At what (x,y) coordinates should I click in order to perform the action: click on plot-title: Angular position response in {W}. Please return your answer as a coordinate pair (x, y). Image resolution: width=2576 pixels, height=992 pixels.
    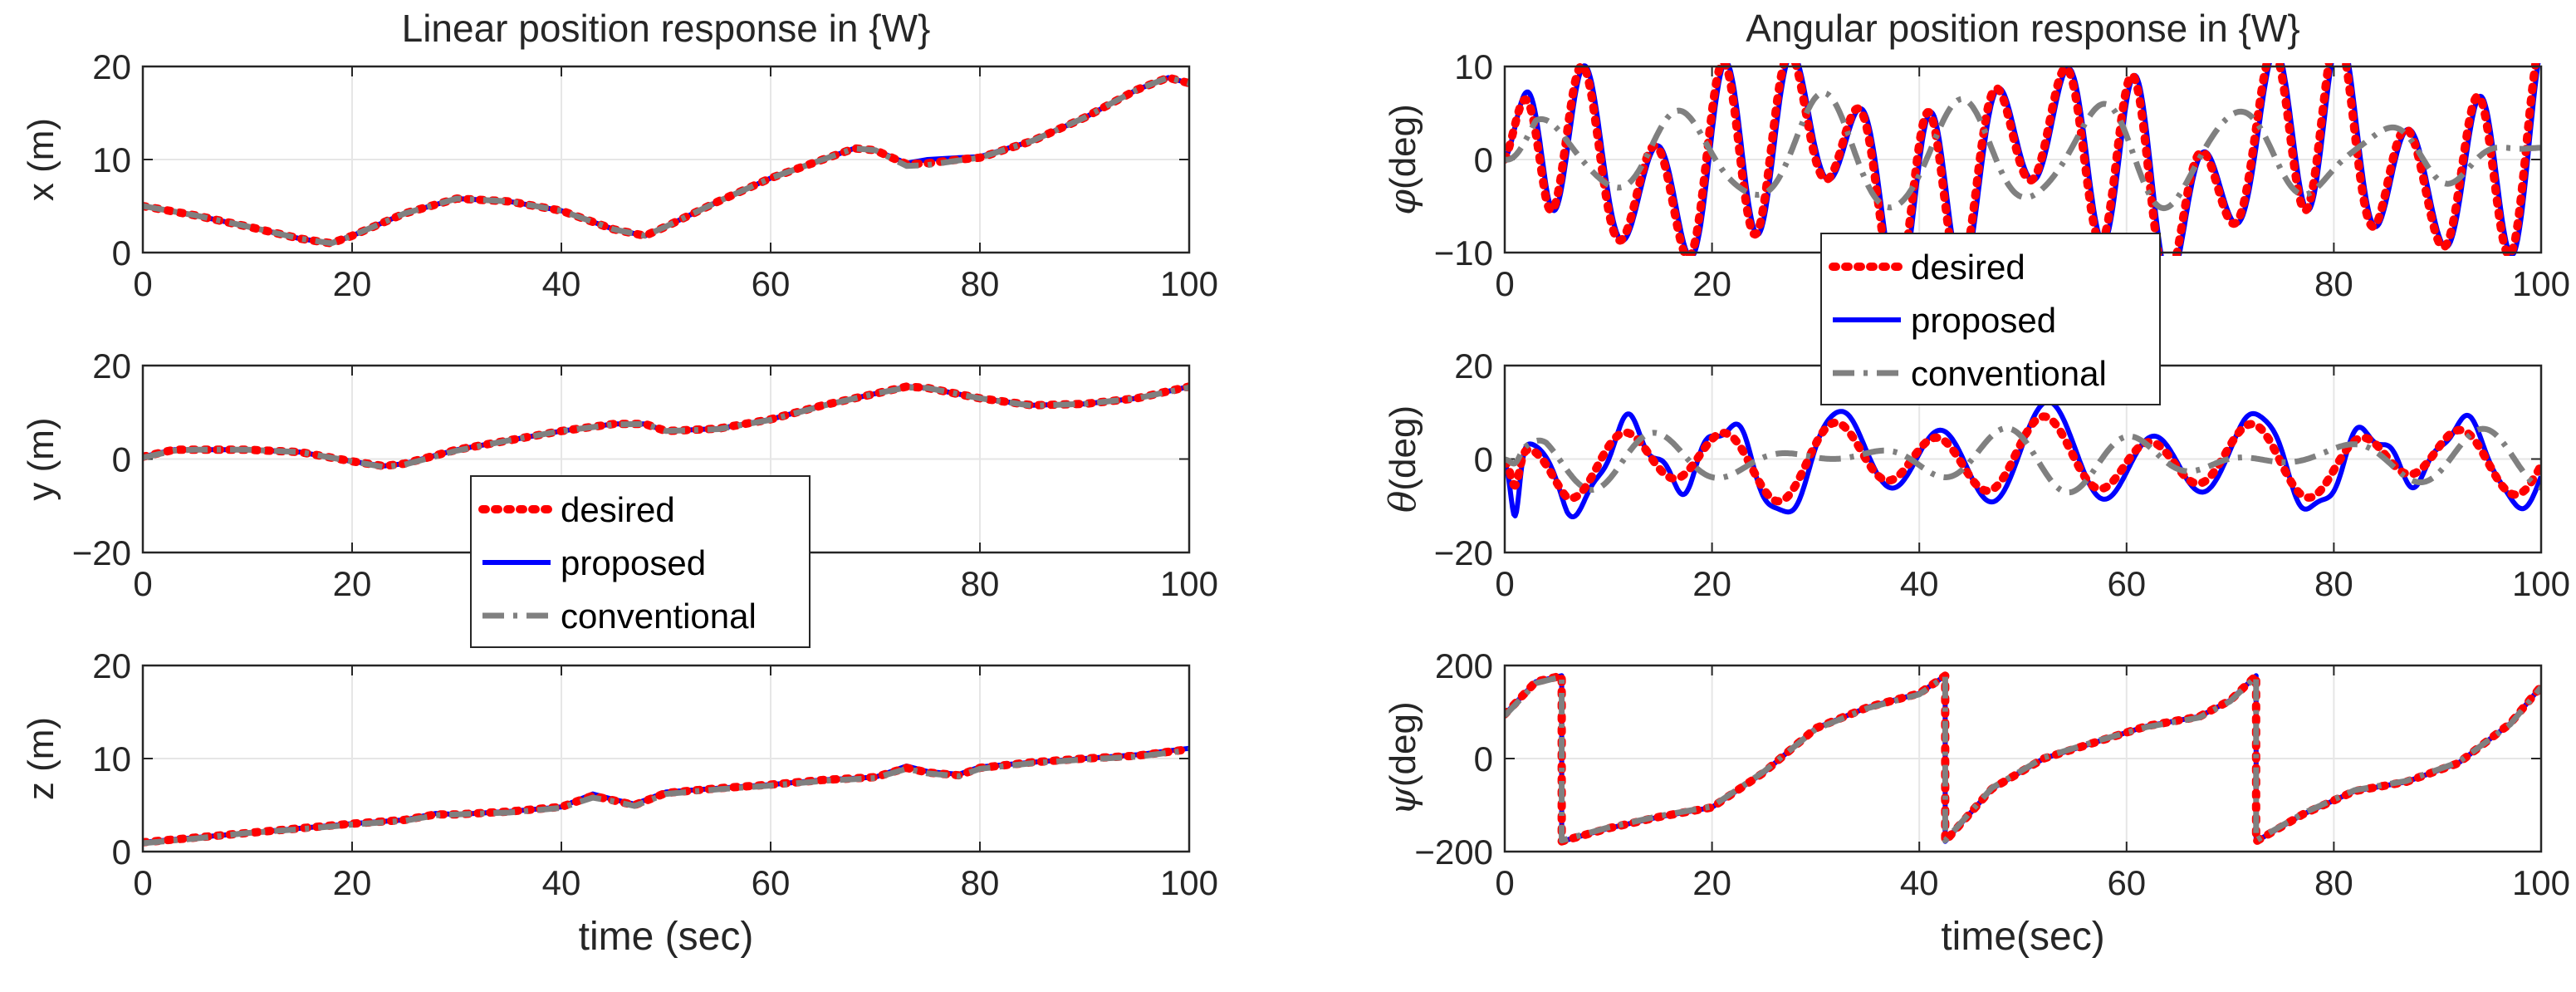
    Looking at the image, I should click on (2023, 28).